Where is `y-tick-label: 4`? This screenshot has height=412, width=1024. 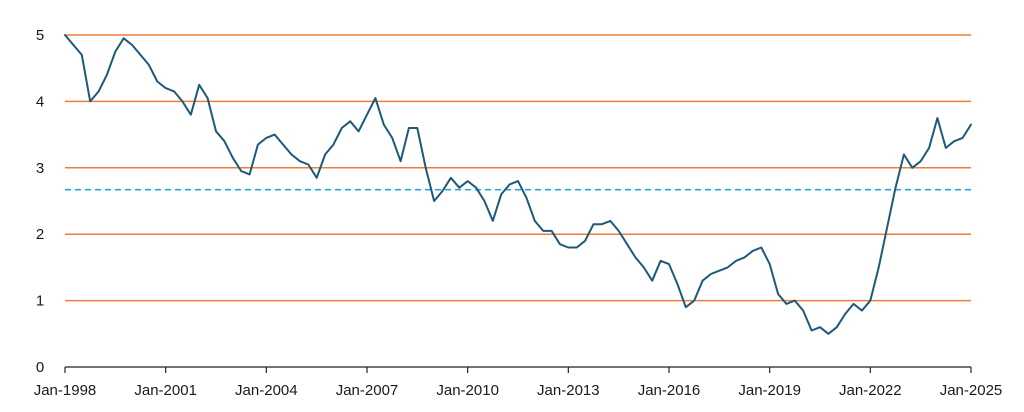
y-tick-label: 4 is located at coordinates (40, 101).